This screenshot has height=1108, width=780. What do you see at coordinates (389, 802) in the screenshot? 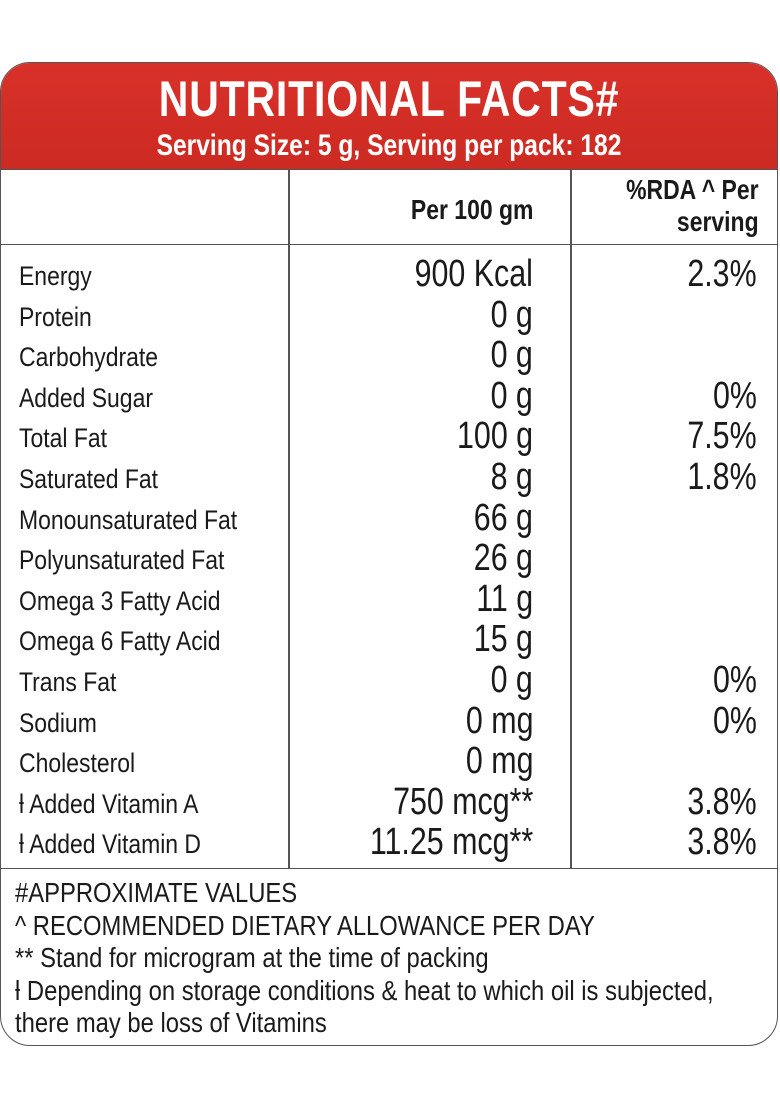
I see `table-row: ƚ Added Vitamin A 750 mcg** 3.8%` at bounding box center [389, 802].